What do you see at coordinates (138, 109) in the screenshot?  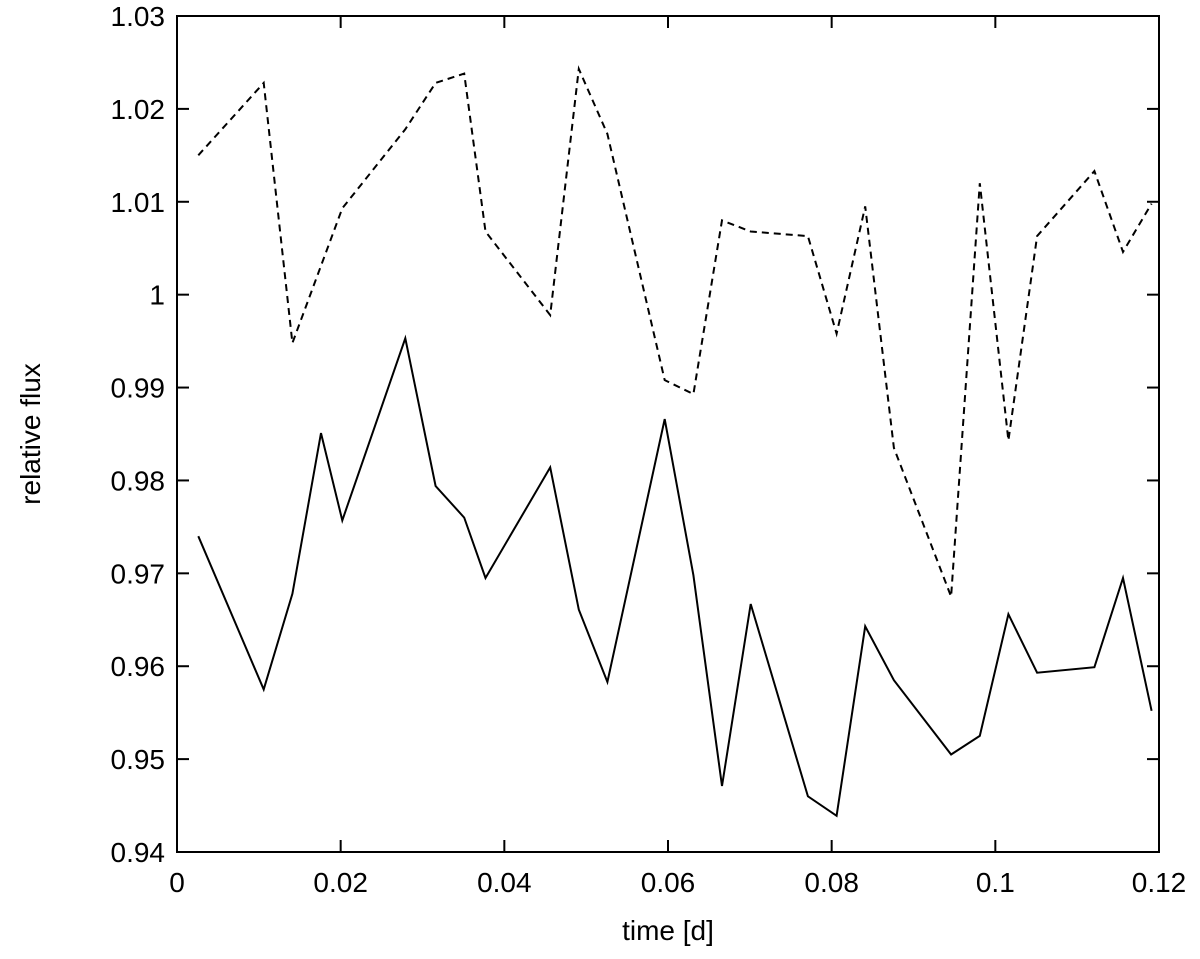 I see `y-tick-label: 1.02` at bounding box center [138, 109].